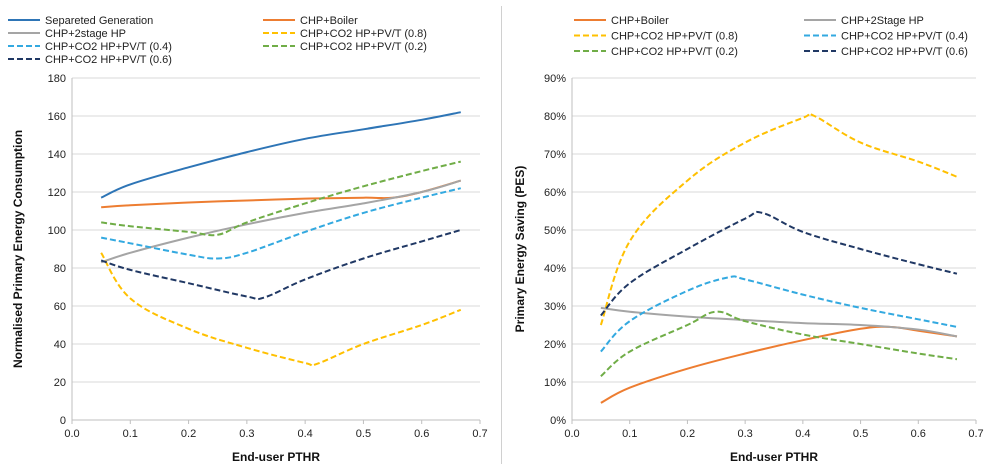 This screenshot has height=470, width=1001. I want to click on left-x-tick-label: 0.2, so click(188, 434).